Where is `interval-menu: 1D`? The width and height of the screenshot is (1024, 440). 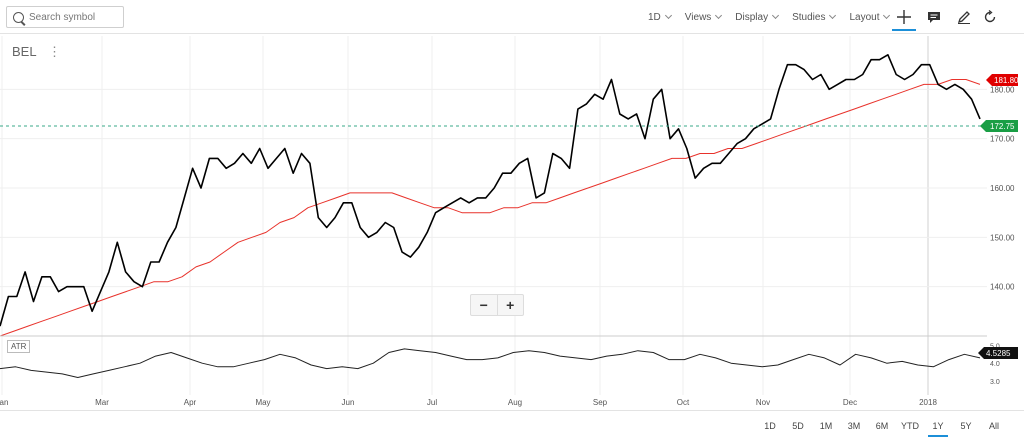
interval-menu: 1D is located at coordinates (660, 17).